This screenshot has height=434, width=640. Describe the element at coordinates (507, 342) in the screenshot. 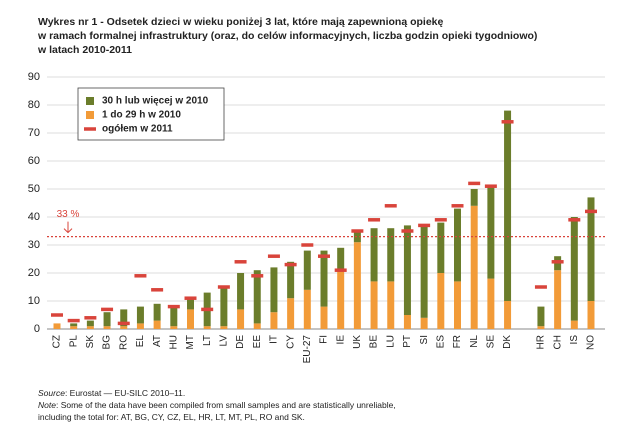

I see `x-tick-label: DK` at that location.